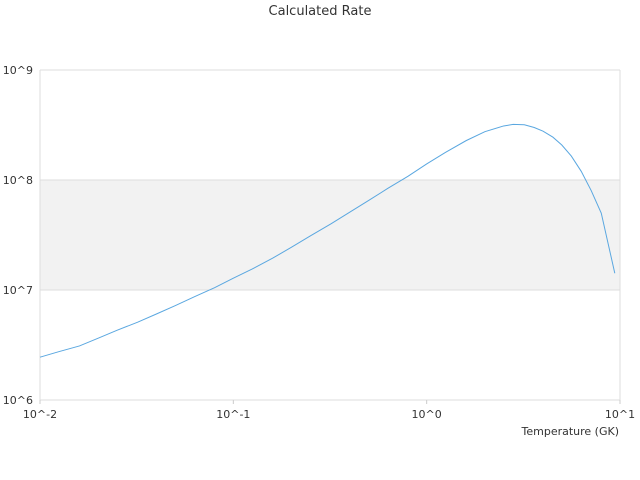 This screenshot has width=640, height=480. I want to click on y-tick-label: 10^6, so click(18, 400).